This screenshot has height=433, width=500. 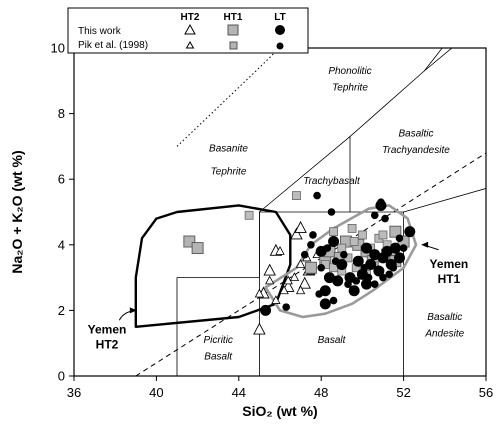 I want to click on x-tick-label: 52, so click(x=403, y=392).